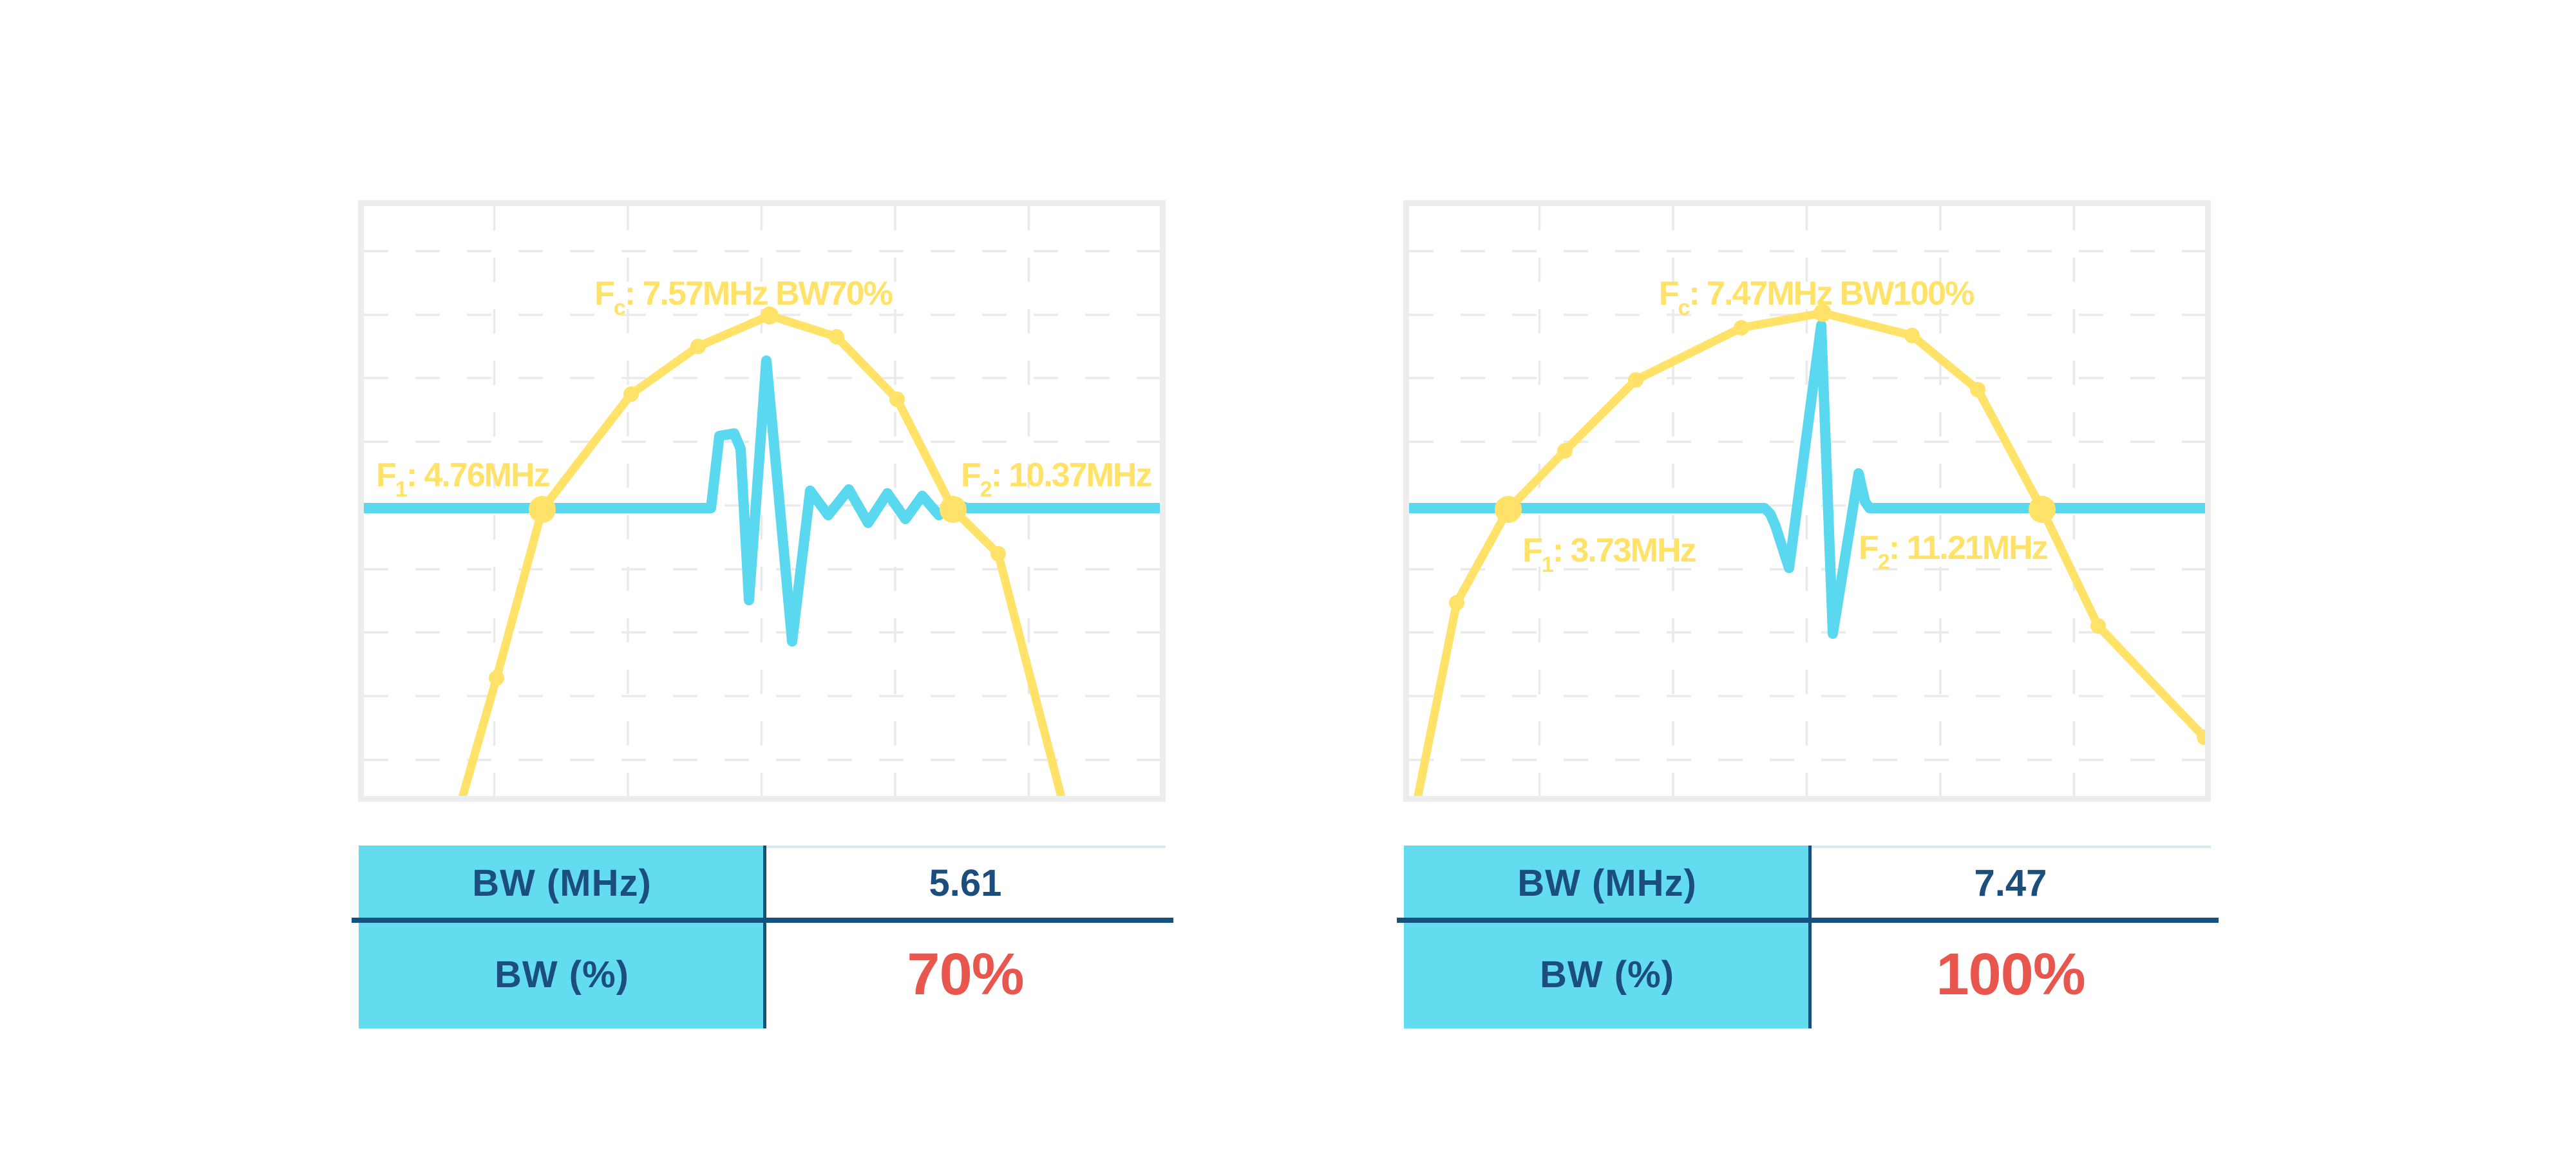  I want to click on bw-mhz-value-cell: 7.47, so click(2010, 883).